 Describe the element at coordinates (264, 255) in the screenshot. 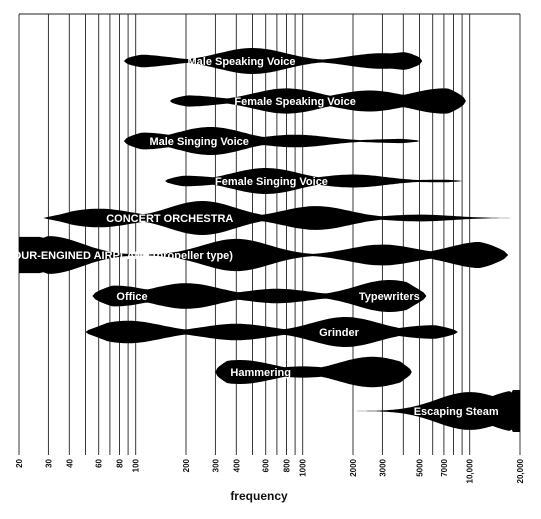

I see `band-four-engined-airplane-propeller-type` at that location.